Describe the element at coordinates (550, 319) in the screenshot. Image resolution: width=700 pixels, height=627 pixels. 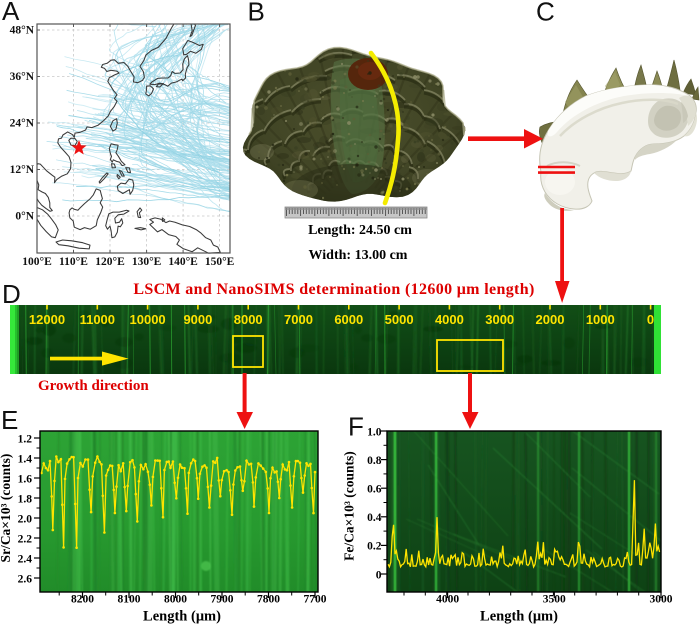
I see `svg-text: 2000` at that location.